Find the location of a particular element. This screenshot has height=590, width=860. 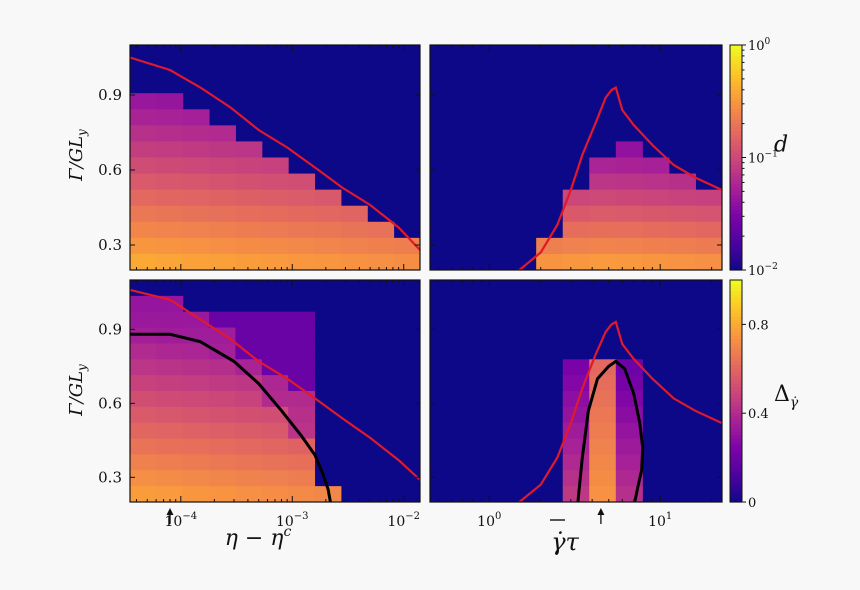

x-tick-label: 10⁻³ is located at coordinates (292, 520).